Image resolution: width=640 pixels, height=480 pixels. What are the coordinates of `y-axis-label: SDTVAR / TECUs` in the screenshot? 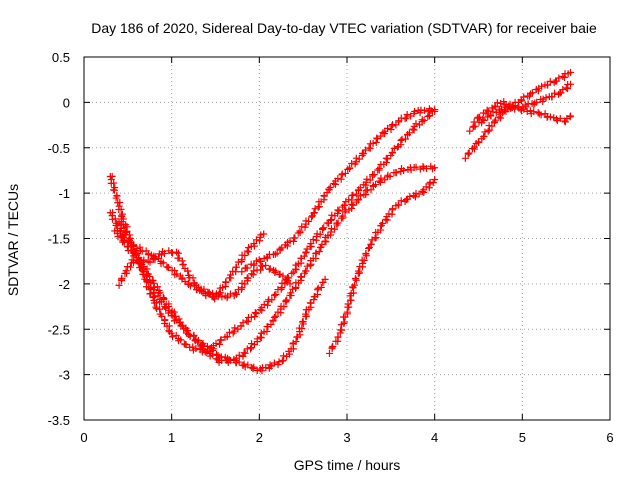 It's located at (13, 240).